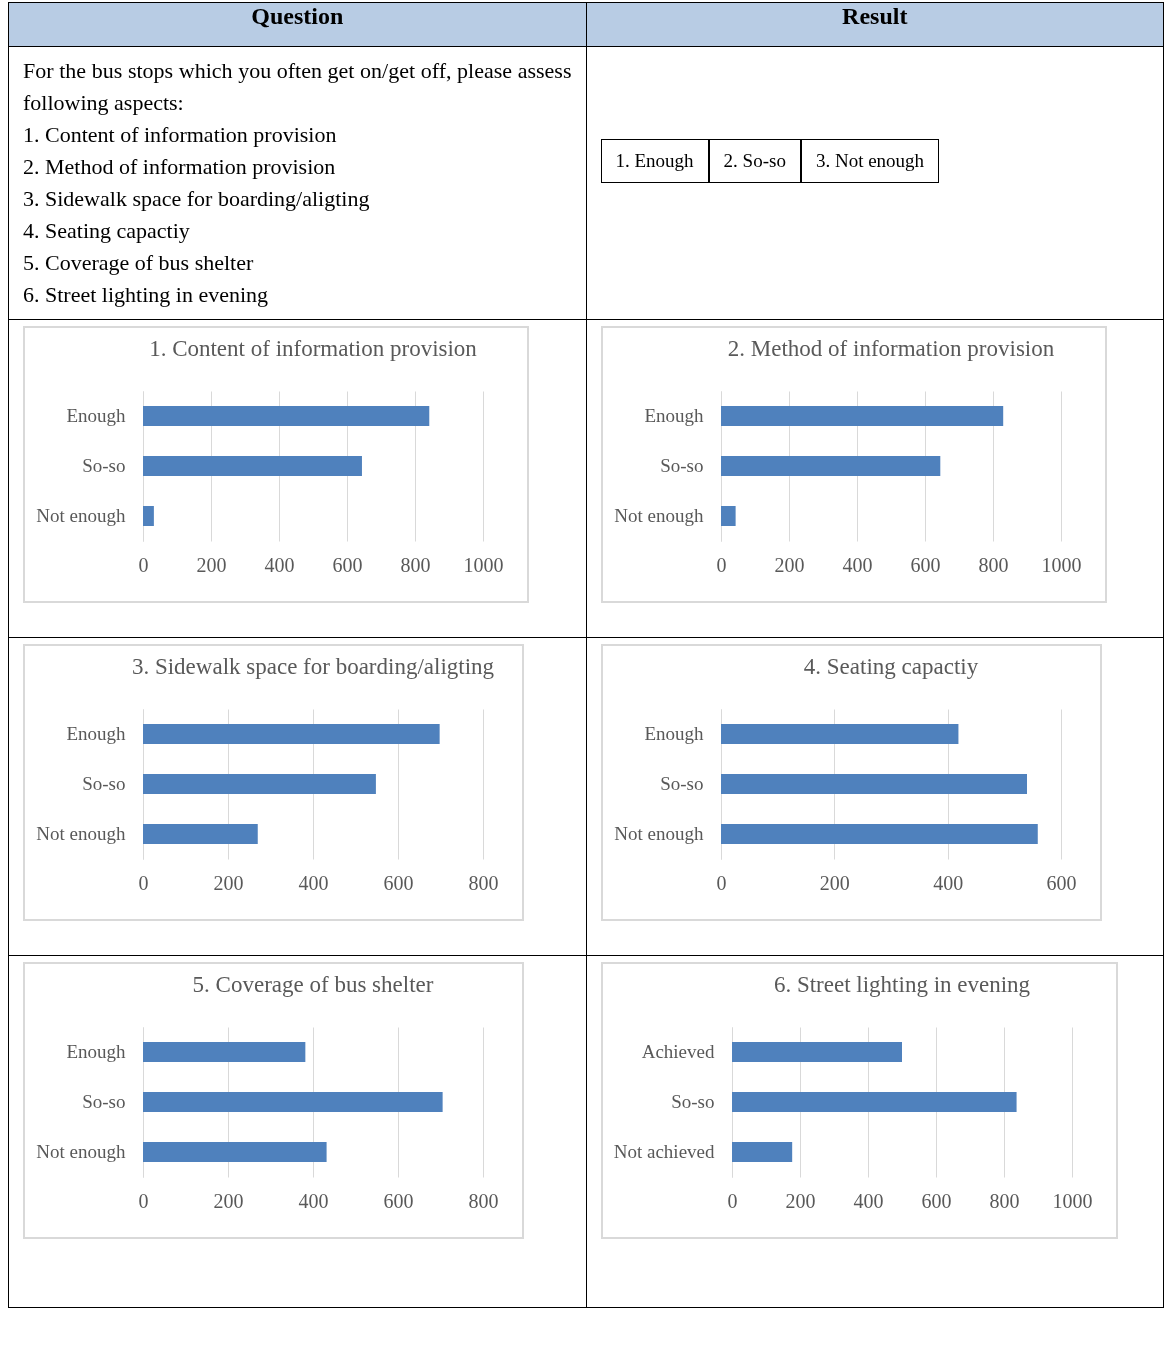  What do you see at coordinates (180, 135) in the screenshot?
I see `text: 1. Content of information provision` at bounding box center [180, 135].